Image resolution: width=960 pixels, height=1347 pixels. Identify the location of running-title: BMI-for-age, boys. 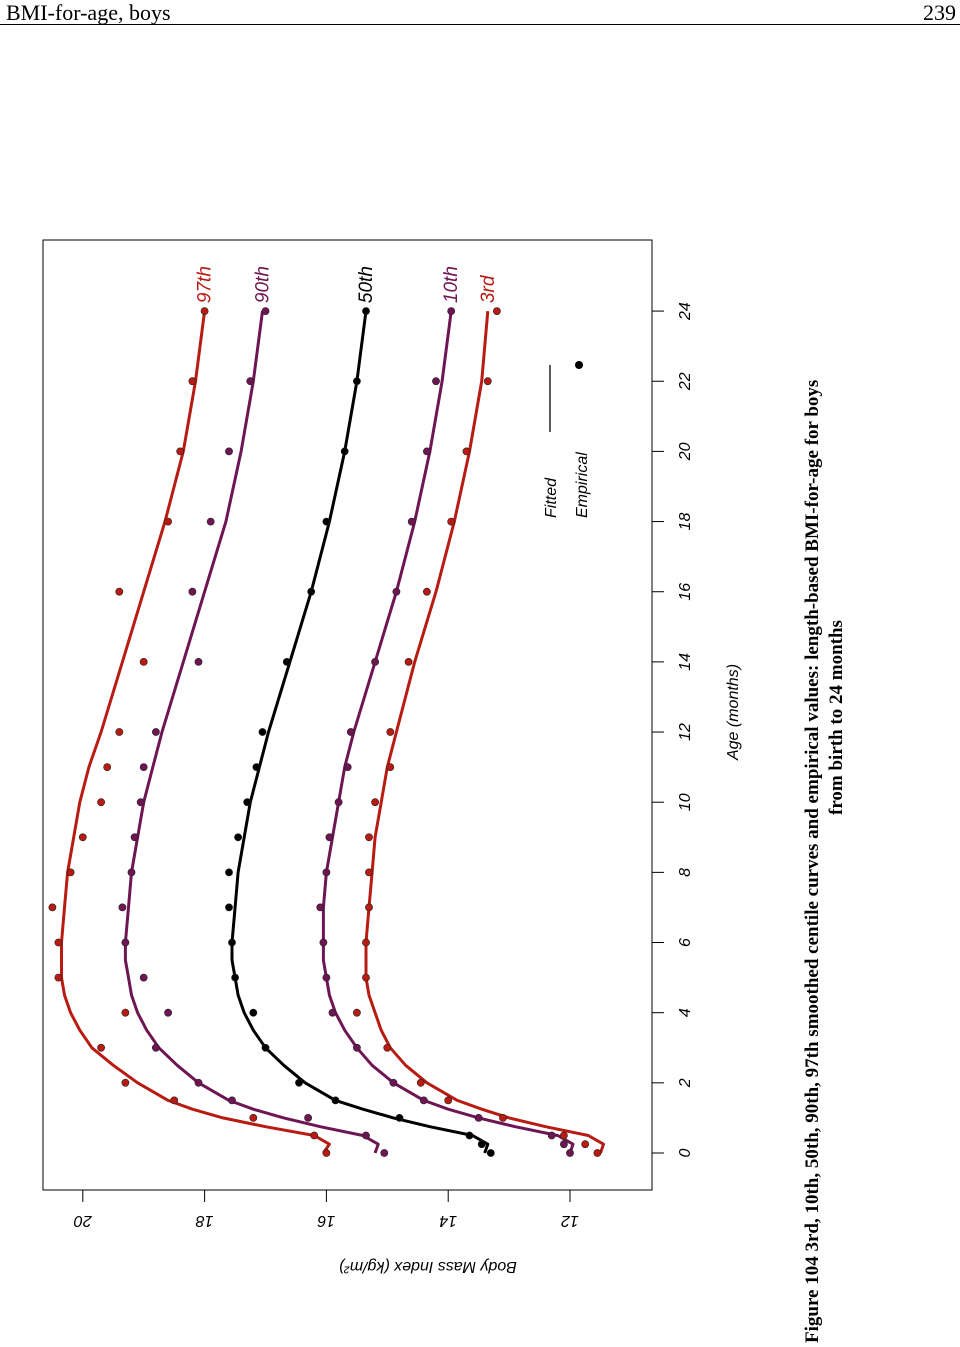
(88, 12).